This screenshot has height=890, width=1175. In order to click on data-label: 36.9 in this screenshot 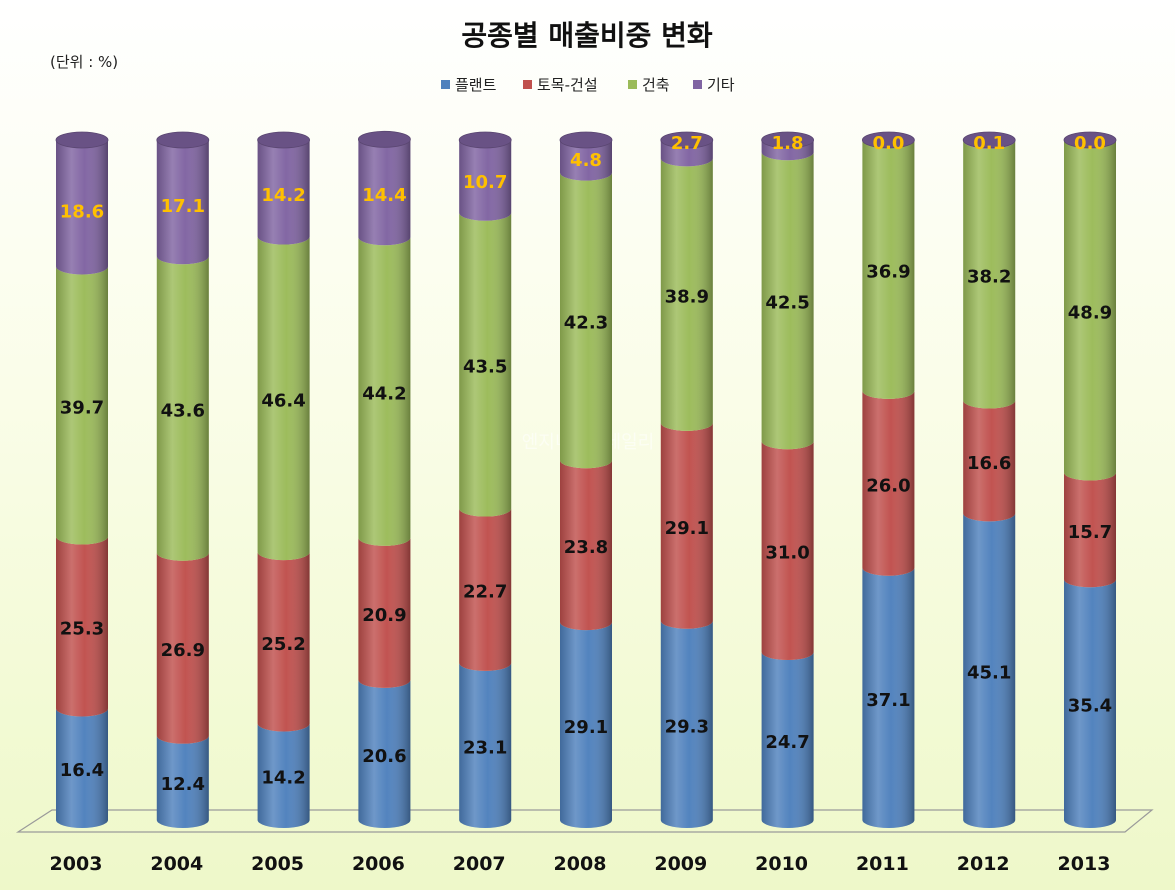, I will do `click(888, 271)`.